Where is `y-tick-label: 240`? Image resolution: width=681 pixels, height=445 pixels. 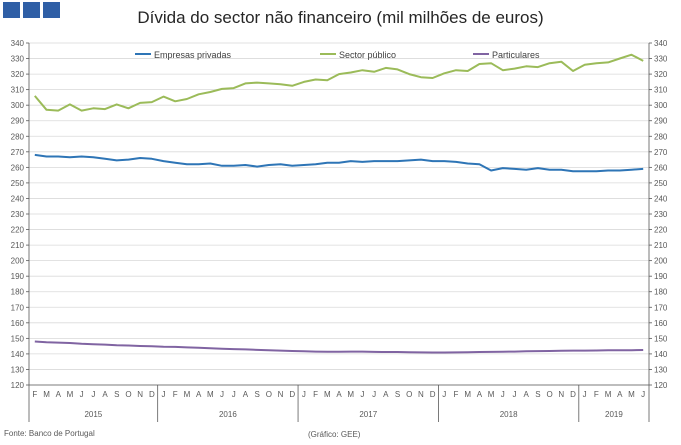
y-tick-label: 240 is located at coordinates (18, 198).